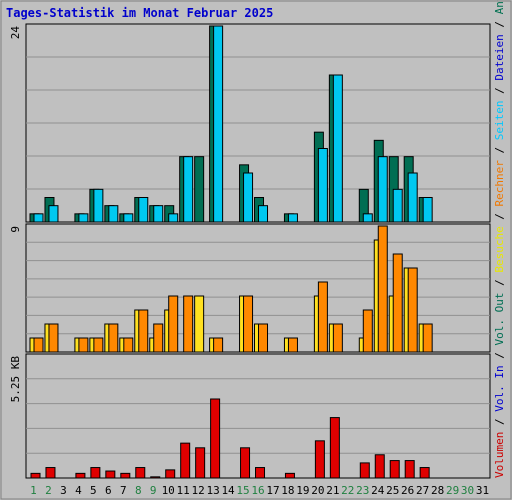 Image resolution: width=512 pixels, height=500 pixels. Describe the element at coordinates (499, 388) in the screenshot. I see `legend-entry: Vol. In` at that location.